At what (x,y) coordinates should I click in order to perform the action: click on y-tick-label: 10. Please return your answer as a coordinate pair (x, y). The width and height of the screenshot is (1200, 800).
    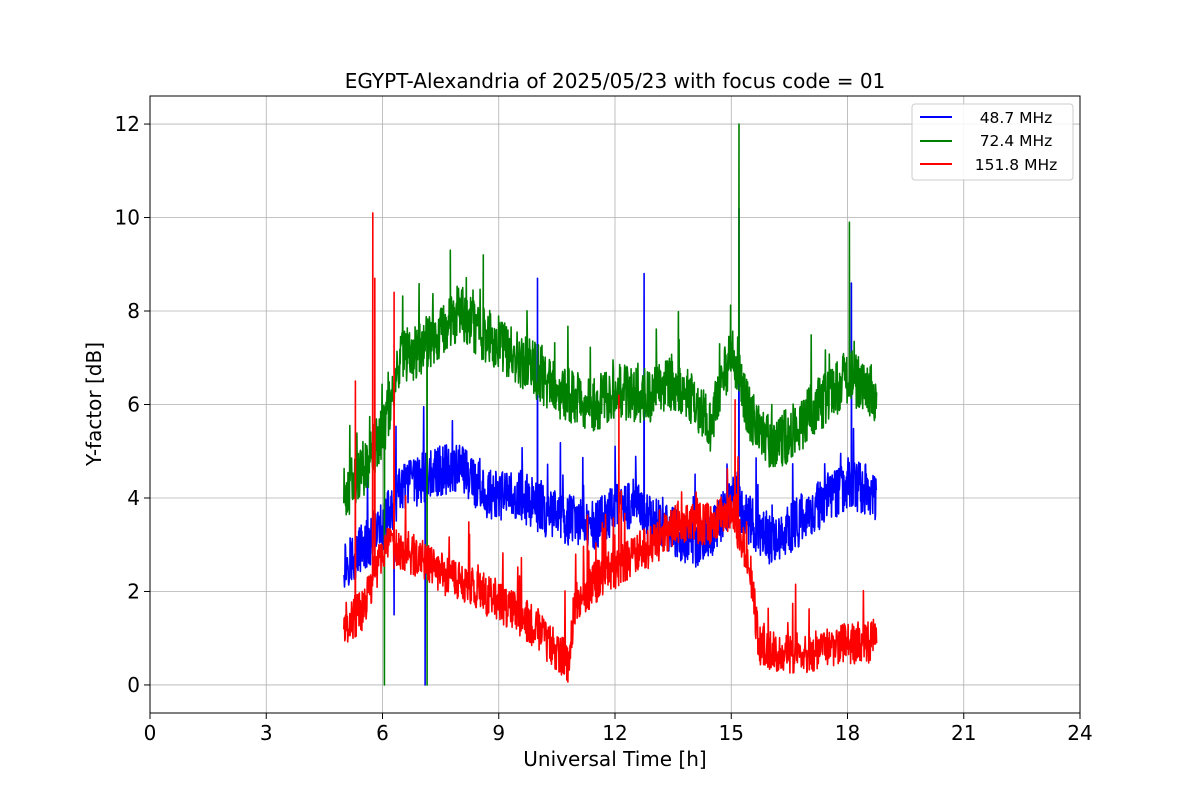
    Looking at the image, I should click on (127, 218).